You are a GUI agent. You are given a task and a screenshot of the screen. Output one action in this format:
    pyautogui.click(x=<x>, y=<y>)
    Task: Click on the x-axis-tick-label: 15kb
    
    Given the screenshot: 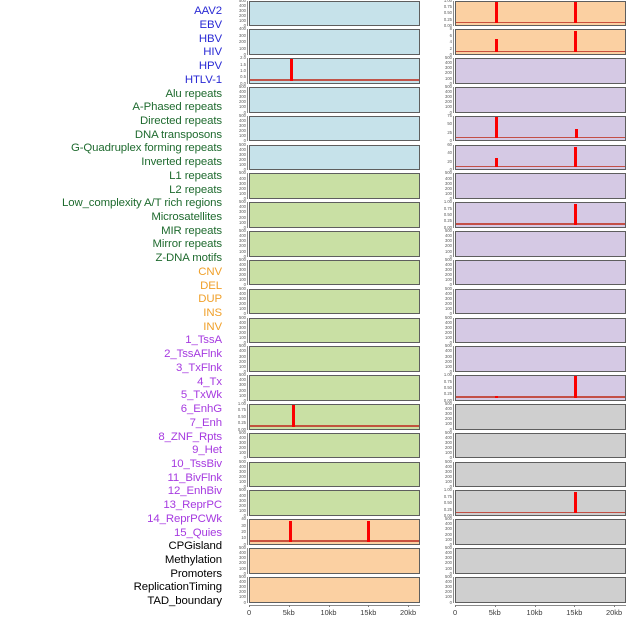 What is the action you would take?
    pyautogui.click(x=368, y=612)
    